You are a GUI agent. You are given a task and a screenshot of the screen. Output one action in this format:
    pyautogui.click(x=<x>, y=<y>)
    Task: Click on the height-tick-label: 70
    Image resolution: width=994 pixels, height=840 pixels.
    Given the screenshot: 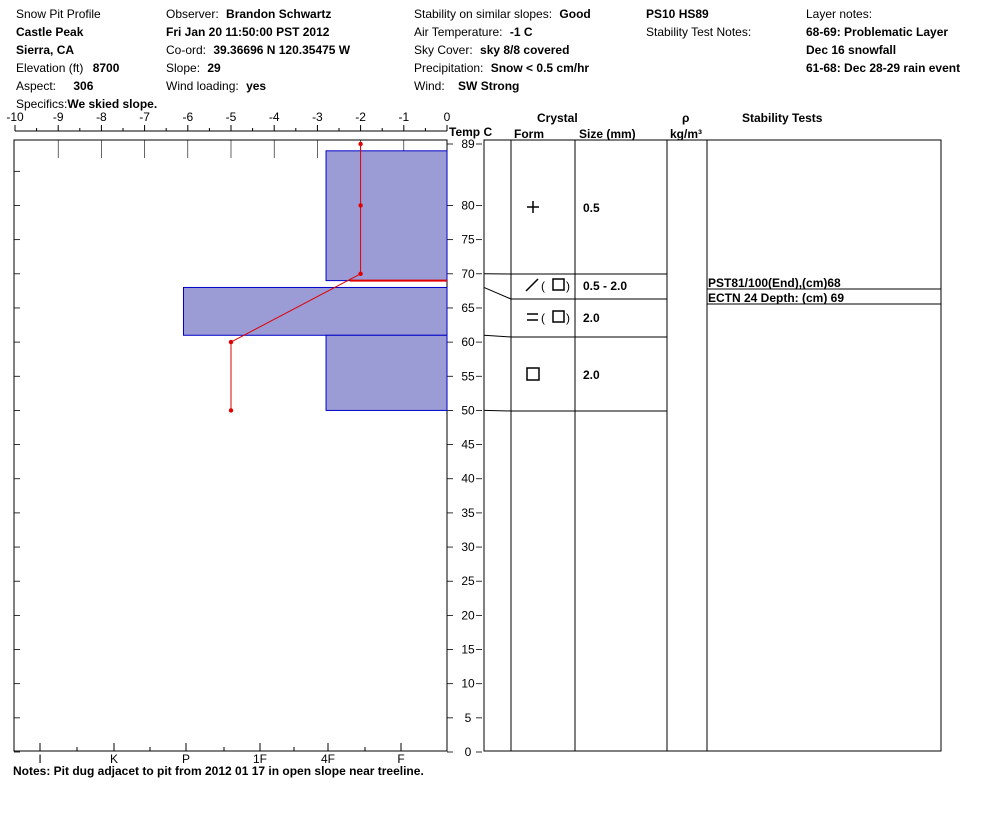 What is the action you would take?
    pyautogui.click(x=468, y=274)
    